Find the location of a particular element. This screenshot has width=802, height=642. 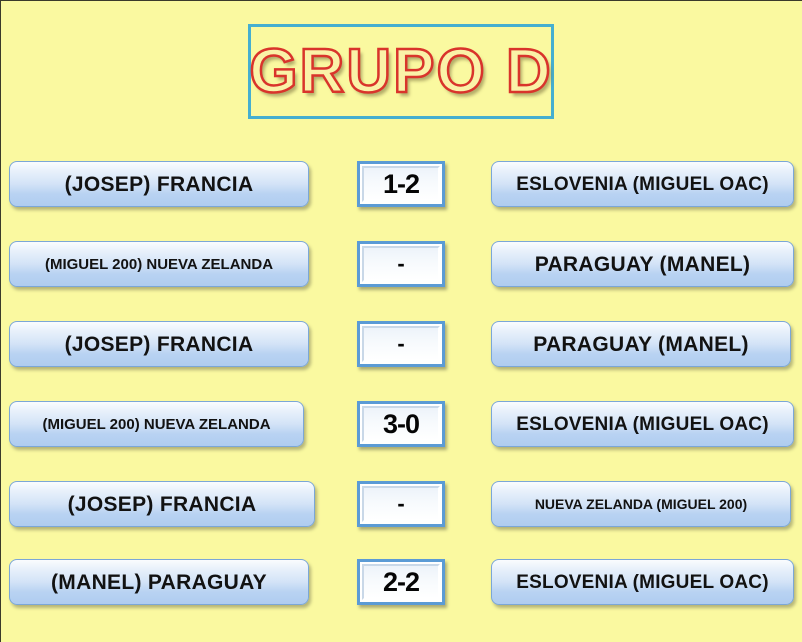

score-box-inner: 2-2 is located at coordinates (401, 582).